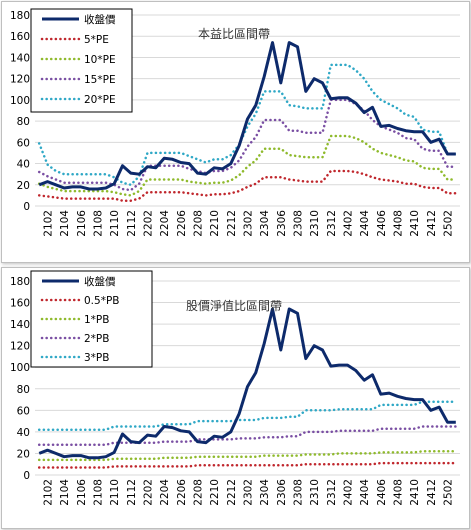 The width and height of the screenshot is (471, 530). Describe the element at coordinates (234, 34) in the screenshot. I see `chart-title: 本益比區間帶` at that location.